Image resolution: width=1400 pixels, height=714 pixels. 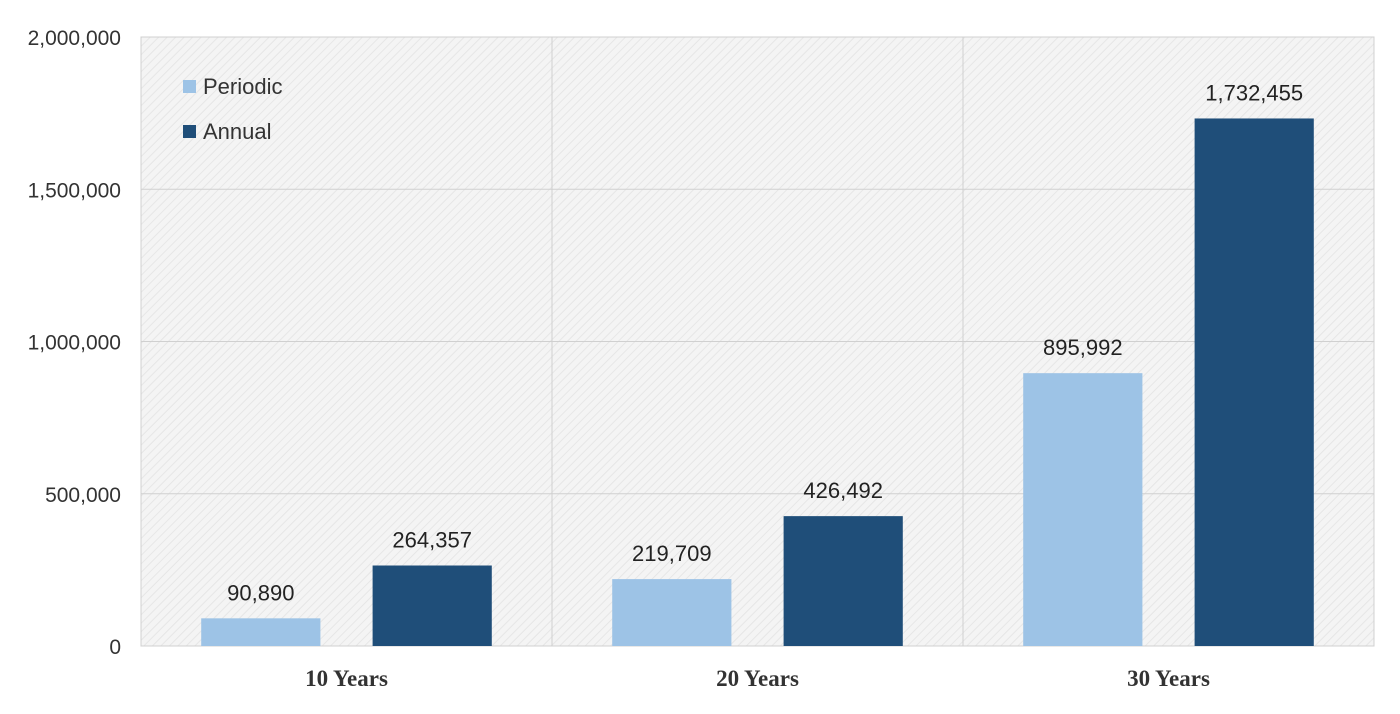 I want to click on y-axis-ticks: 0 500,000 1,000,000 1,500,000 2,000,000, so click(x=74, y=343).